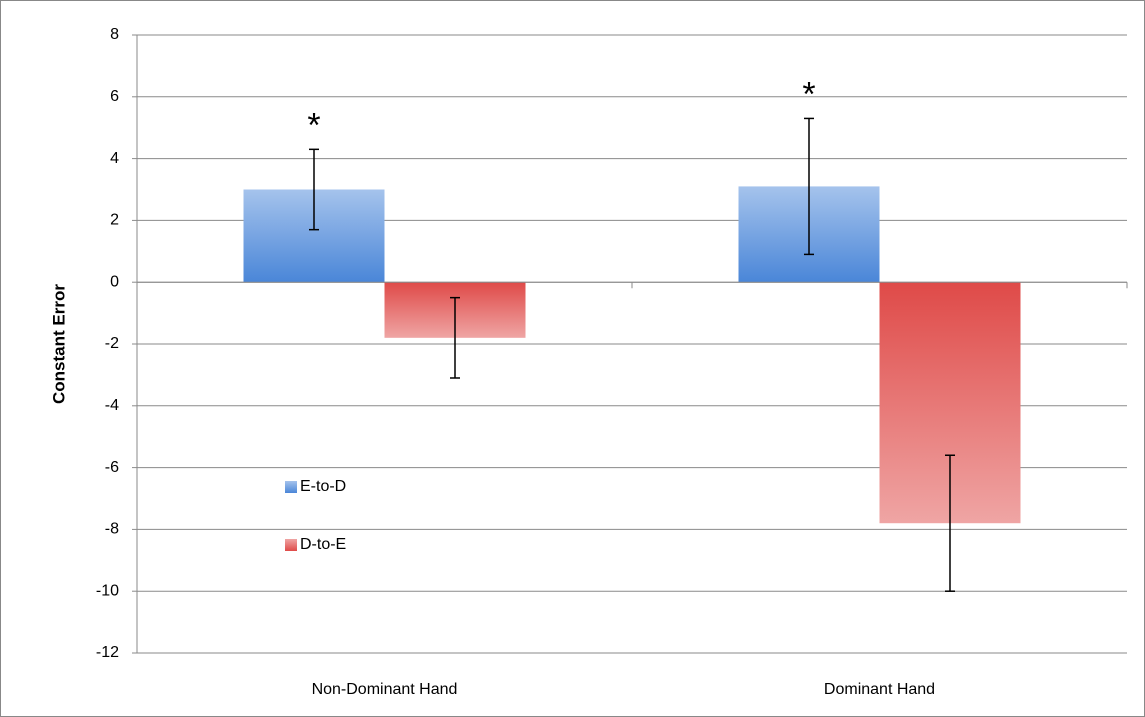 The width and height of the screenshot is (1145, 717). I want to click on y-tick-label: -6, so click(112, 467).